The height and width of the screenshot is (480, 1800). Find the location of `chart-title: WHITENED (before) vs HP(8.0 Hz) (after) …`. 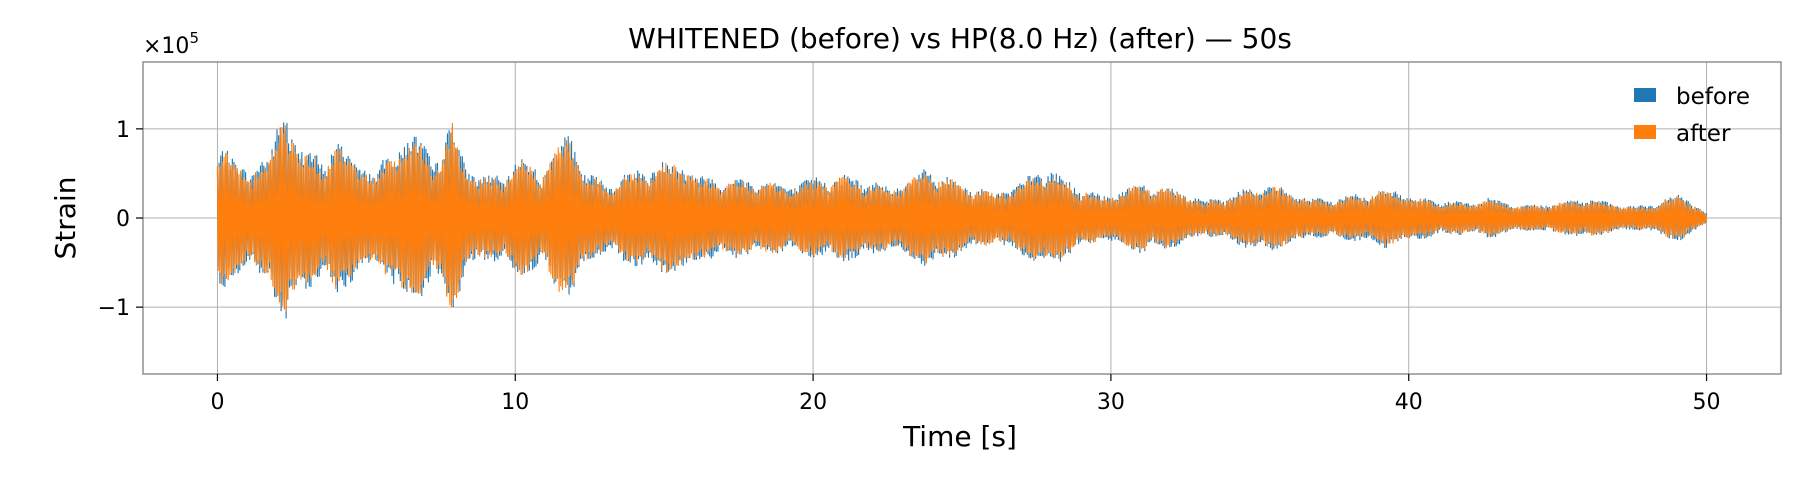

chart-title: WHITENED (before) vs HP(8.0 Hz) (after) … is located at coordinates (960, 38).